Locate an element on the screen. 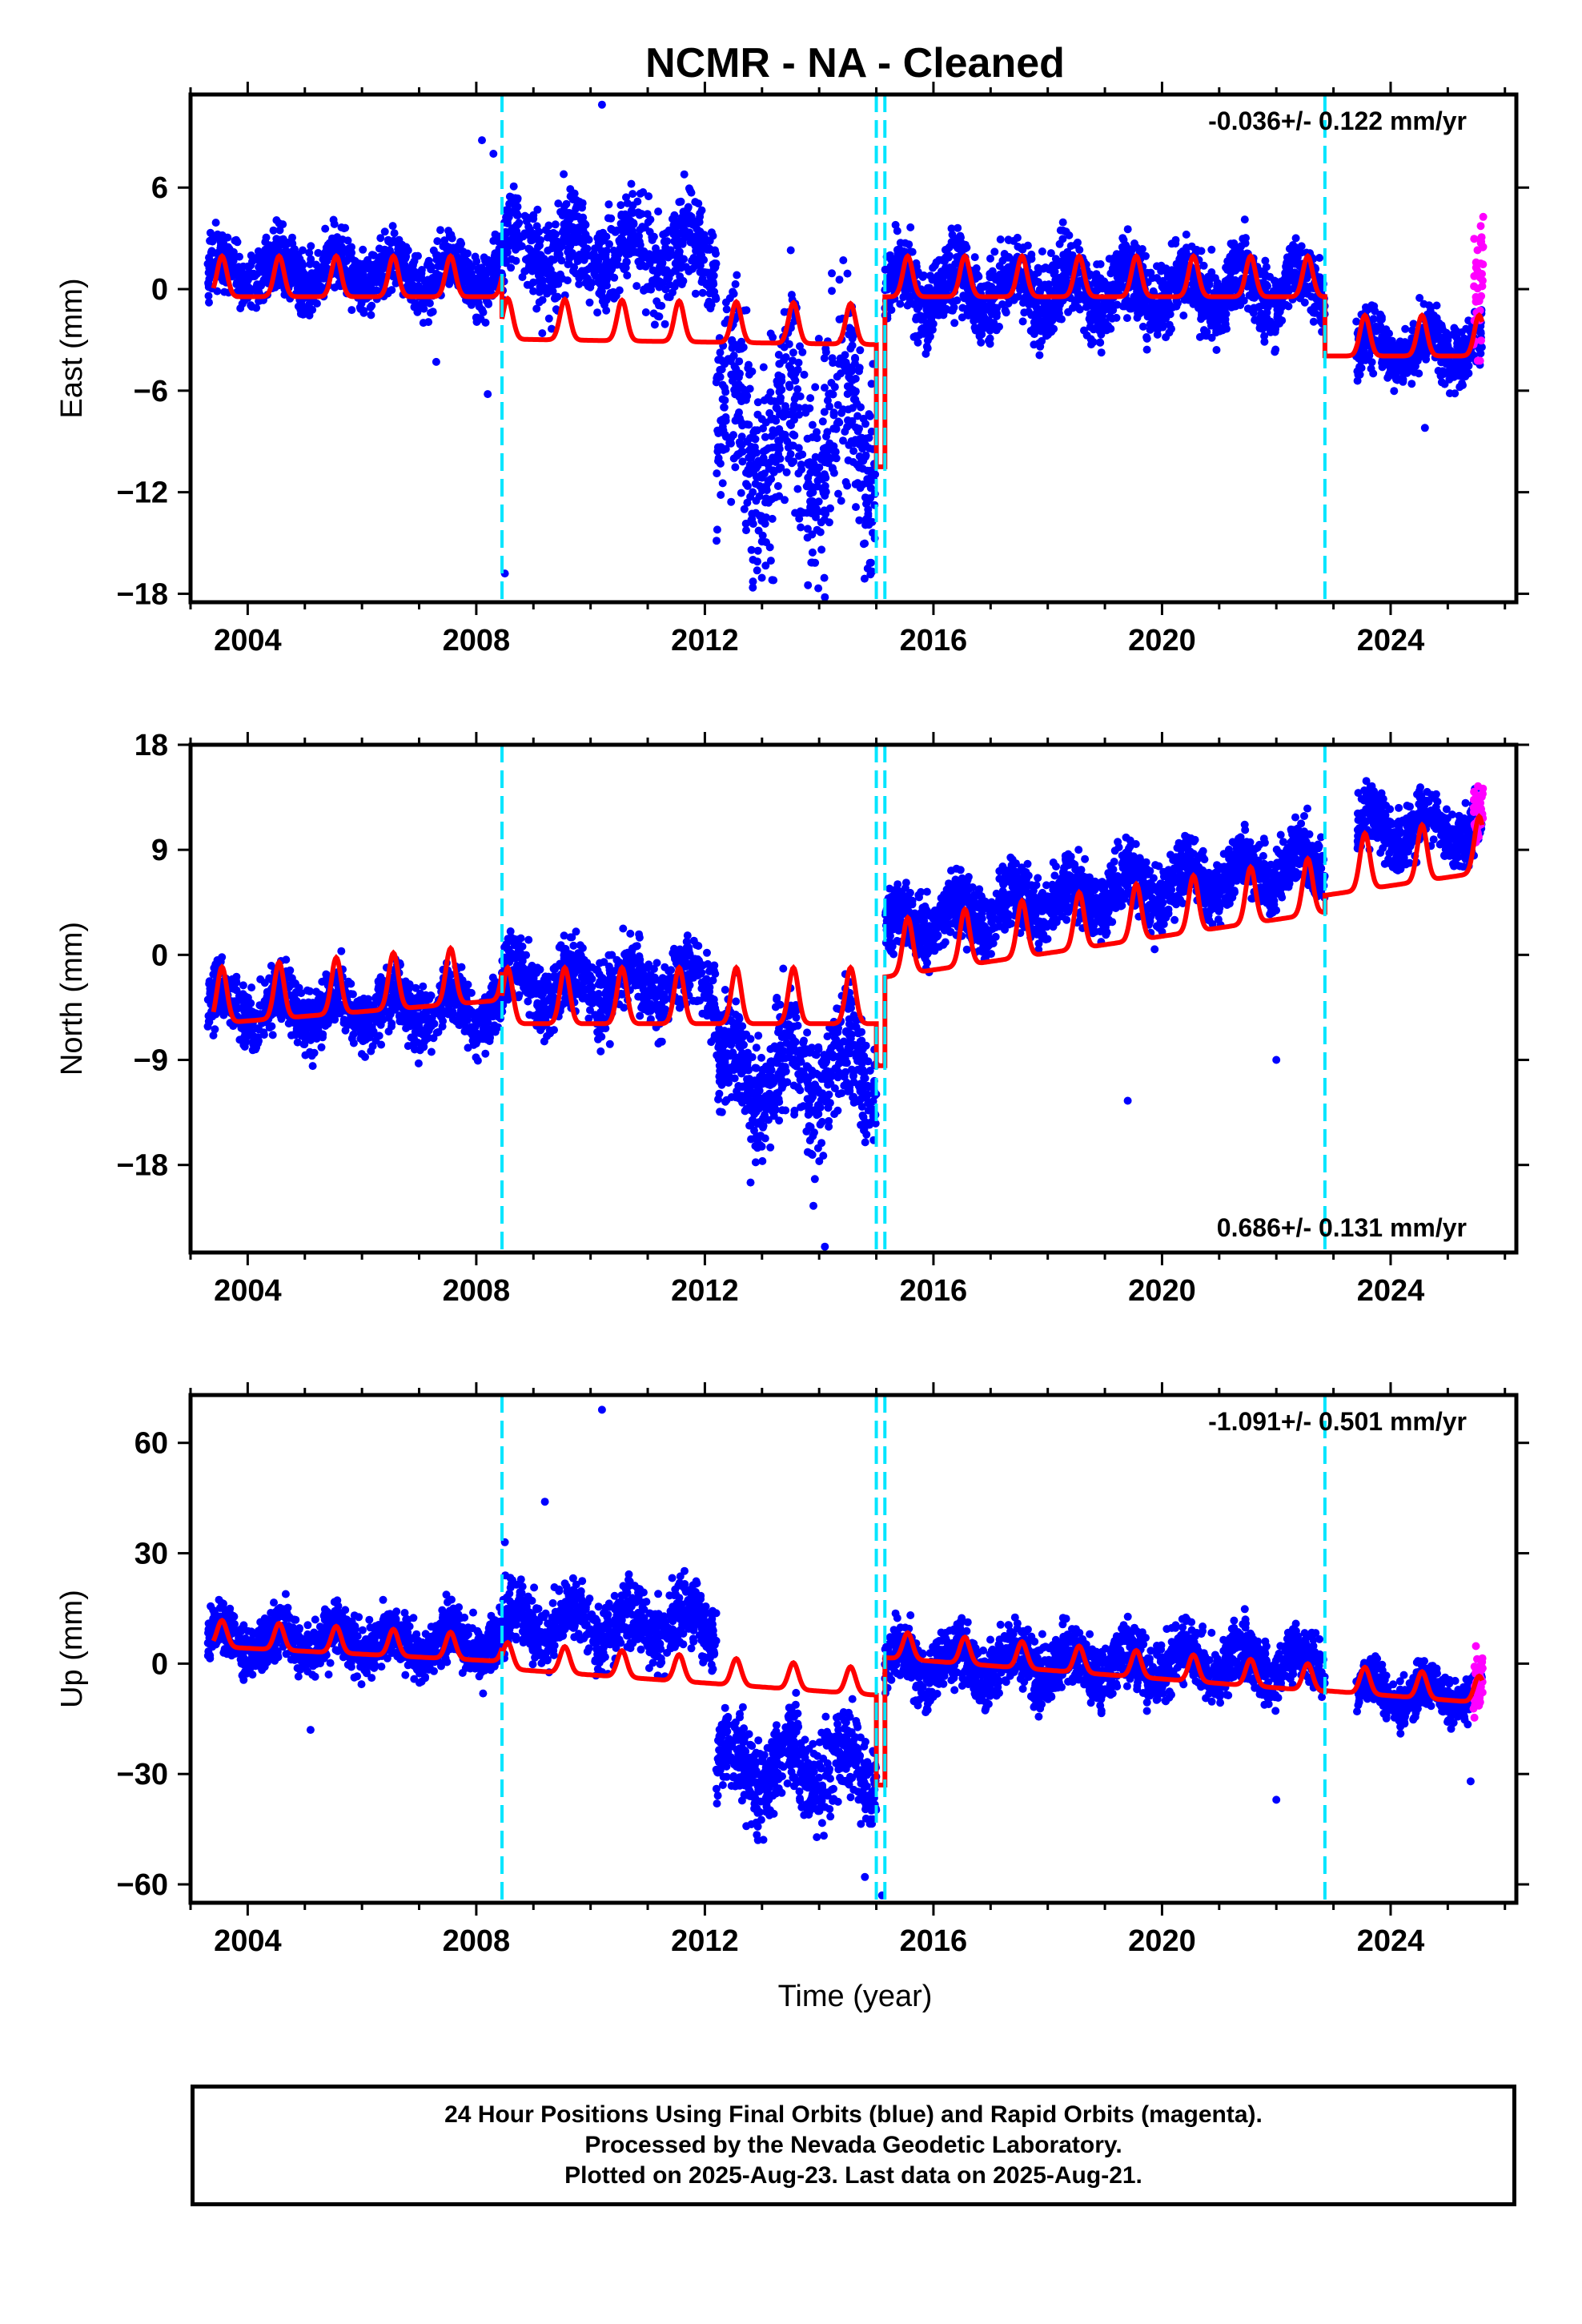  east-y-tick-label: −12 is located at coordinates (142, 493).